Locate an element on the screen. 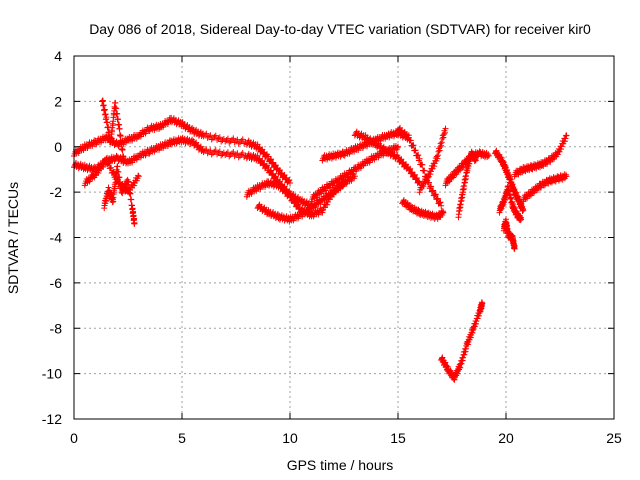 The image size is (640, 480). y-tick-label: 4 is located at coordinates (58, 56).